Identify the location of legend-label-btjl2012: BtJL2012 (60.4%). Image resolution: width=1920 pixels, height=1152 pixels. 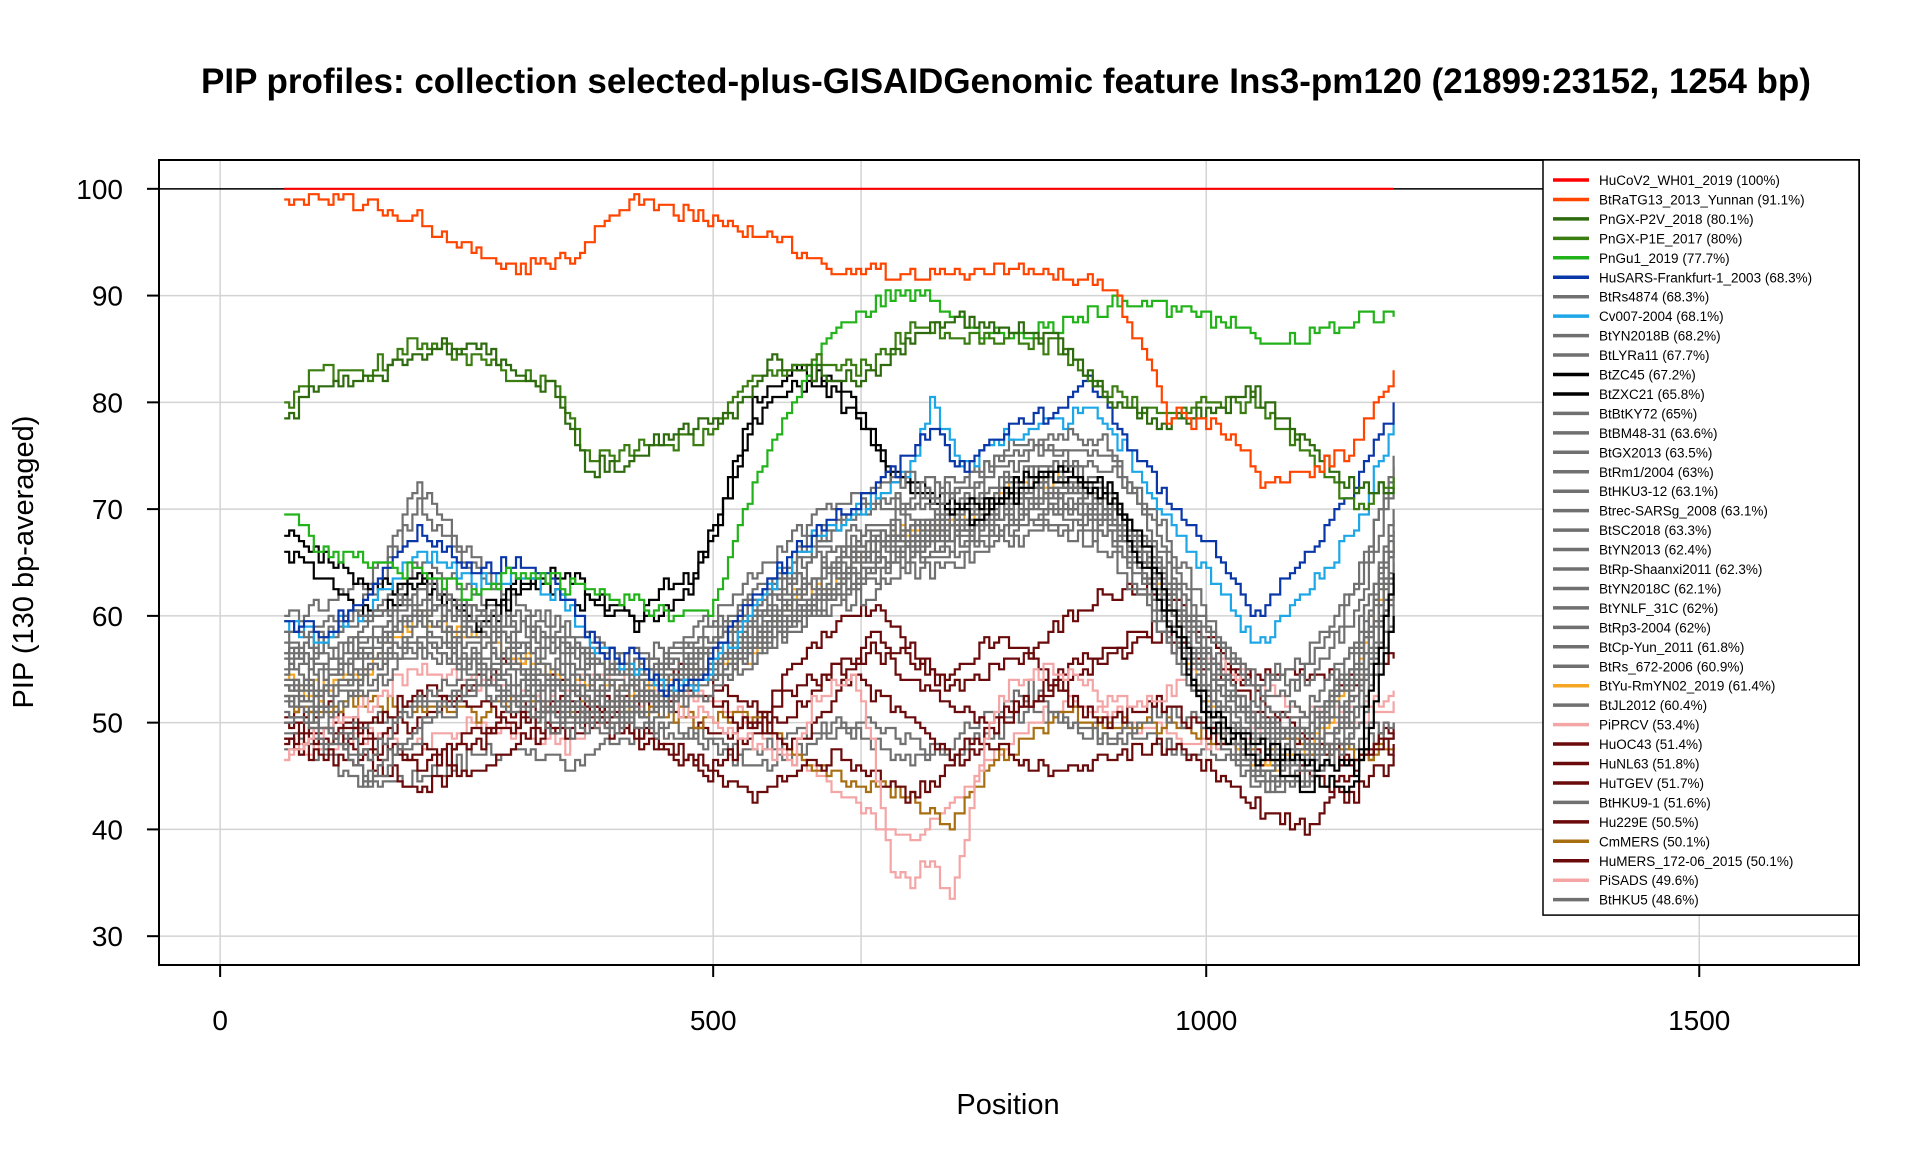
(1653, 705).